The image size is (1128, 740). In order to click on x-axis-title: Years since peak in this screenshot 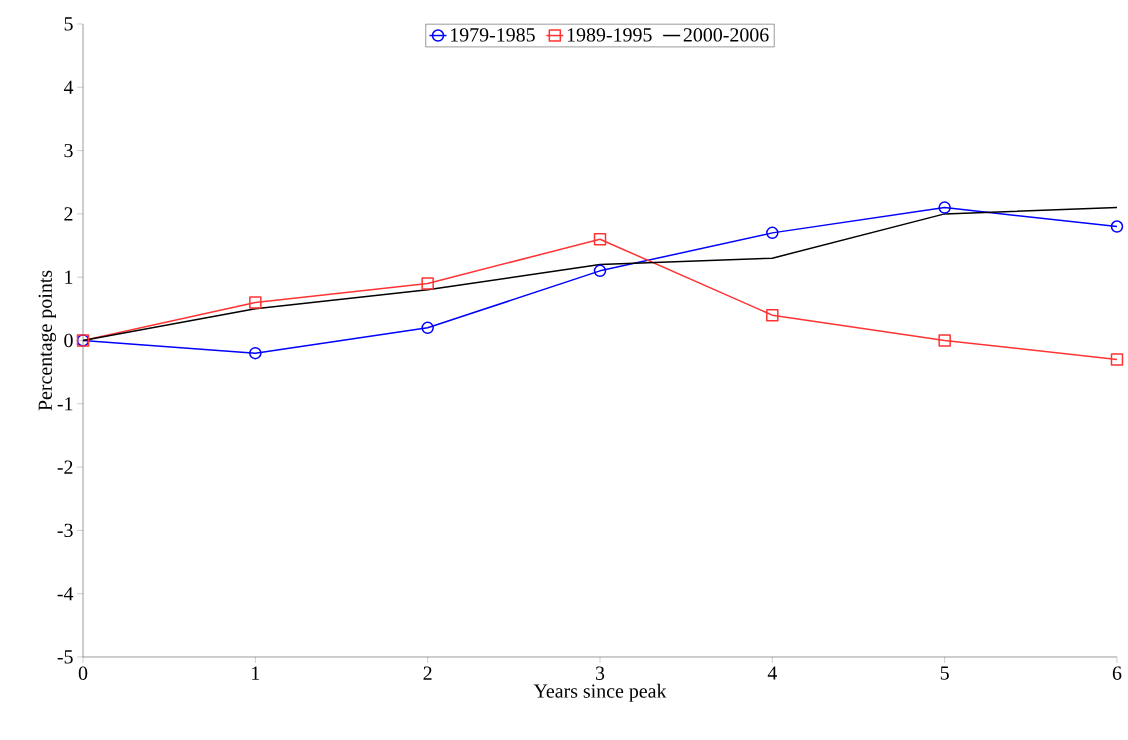, I will do `click(600, 692)`.